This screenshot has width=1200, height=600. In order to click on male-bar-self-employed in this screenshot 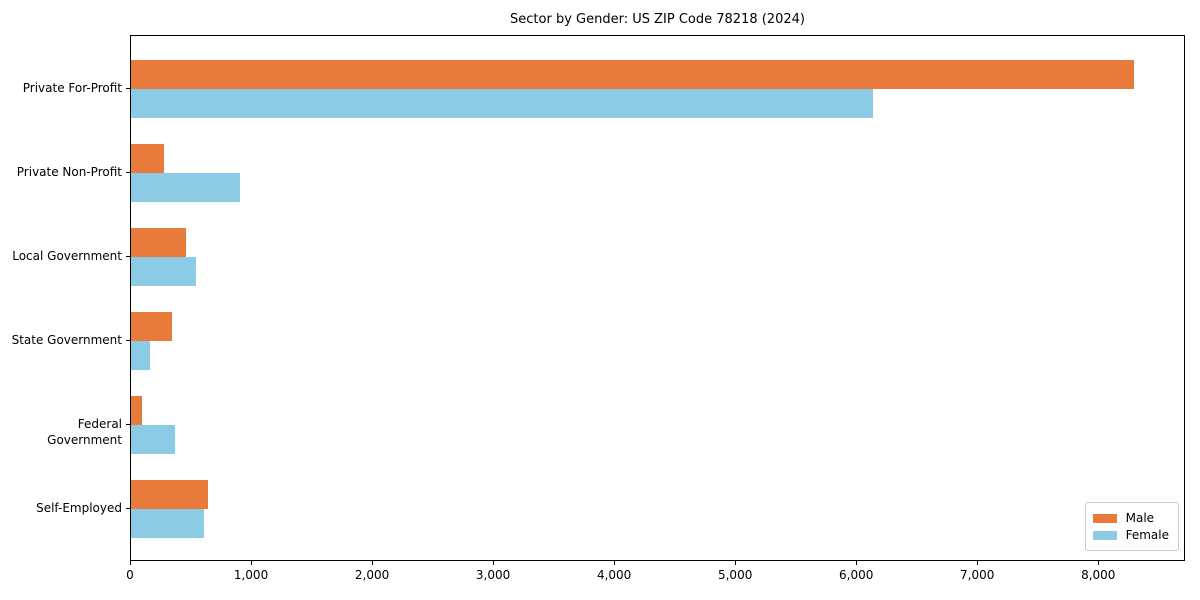, I will do `click(169, 494)`.